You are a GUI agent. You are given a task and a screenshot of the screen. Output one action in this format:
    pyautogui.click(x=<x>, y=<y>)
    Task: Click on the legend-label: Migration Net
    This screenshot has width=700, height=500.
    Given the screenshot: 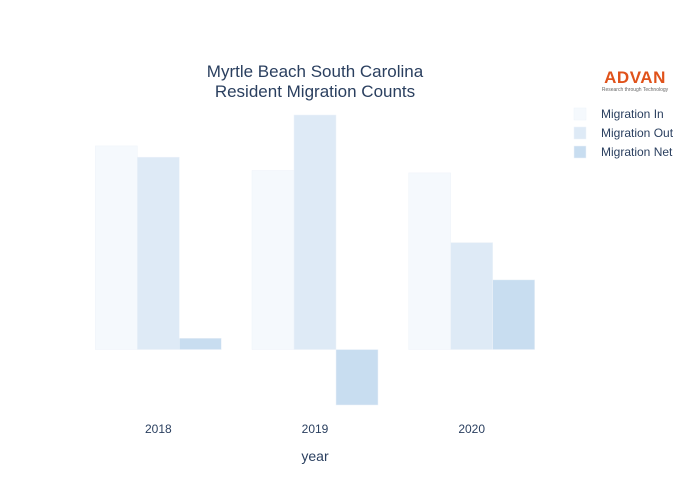 What is the action you would take?
    pyautogui.click(x=637, y=152)
    